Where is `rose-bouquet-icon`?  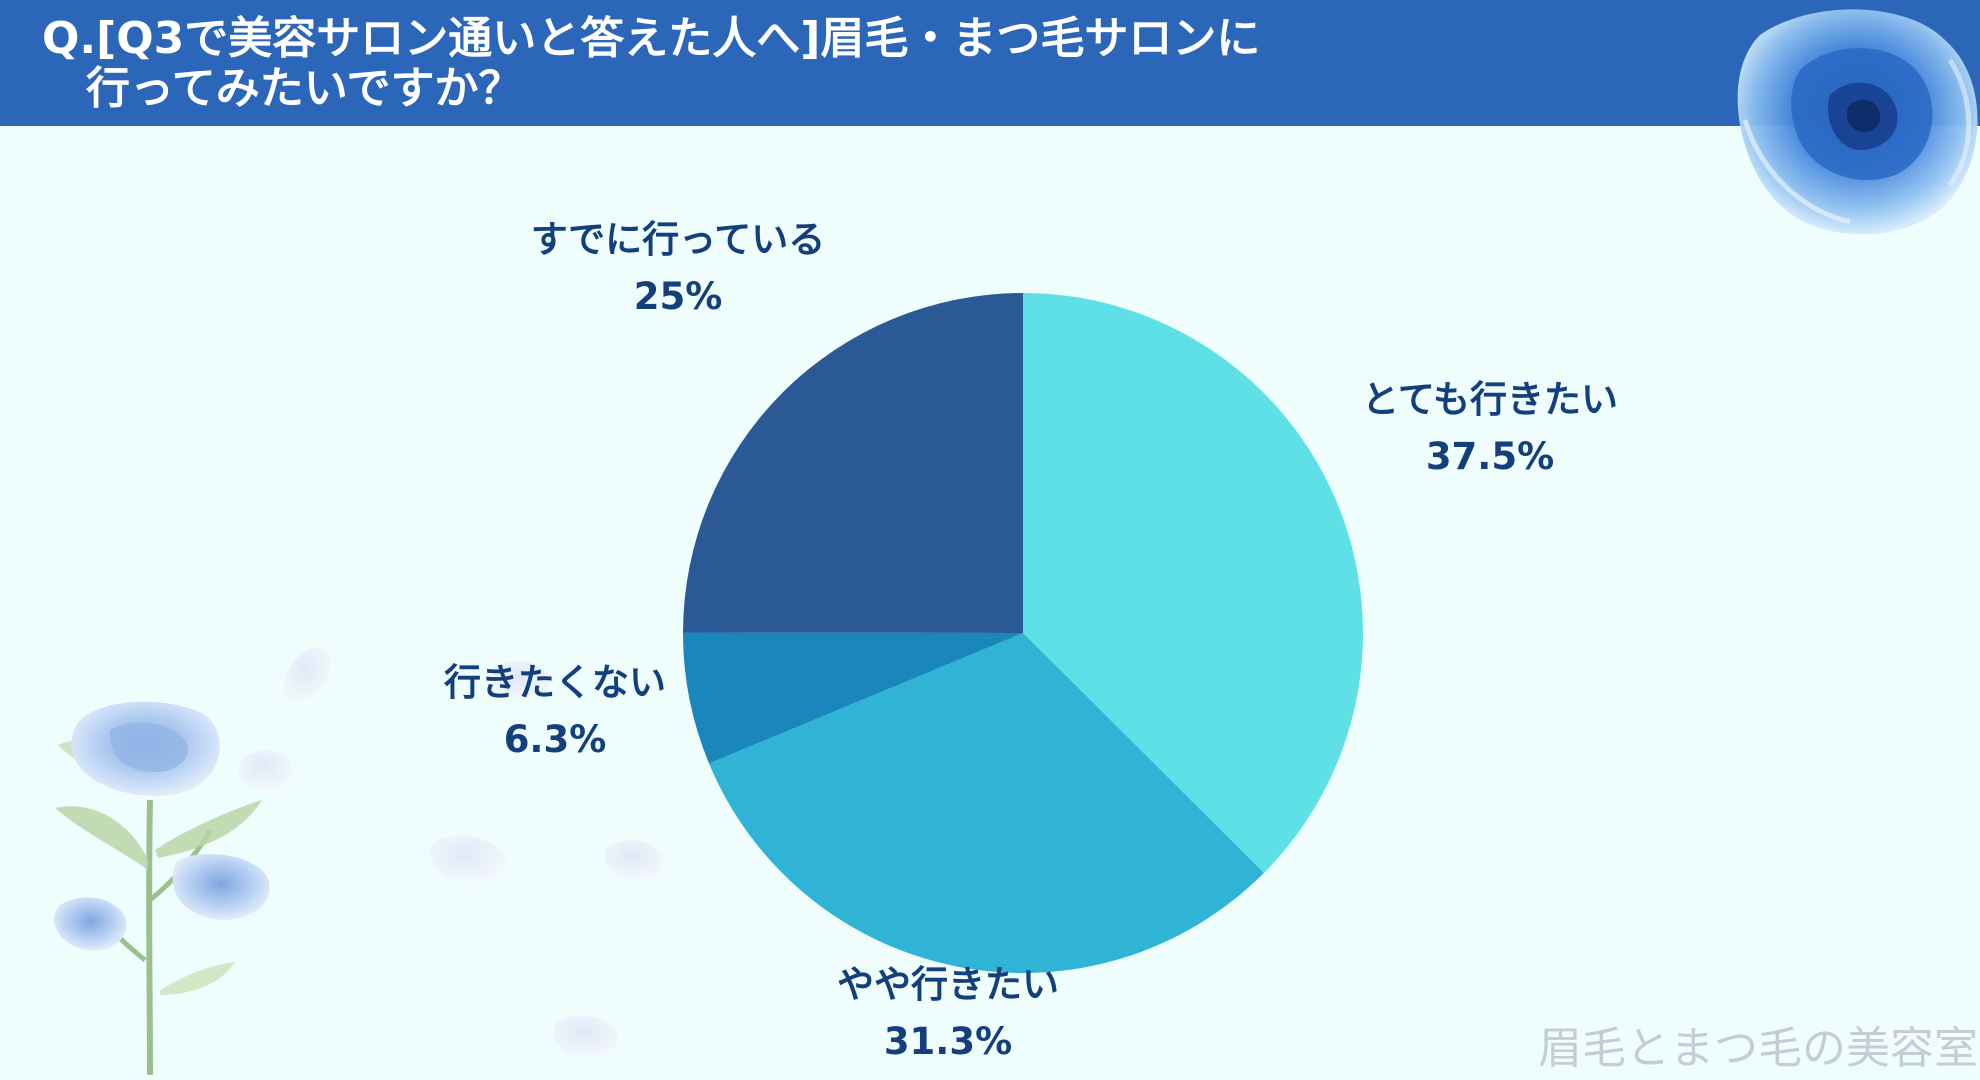
rose-bouquet-icon is located at coordinates (162, 888).